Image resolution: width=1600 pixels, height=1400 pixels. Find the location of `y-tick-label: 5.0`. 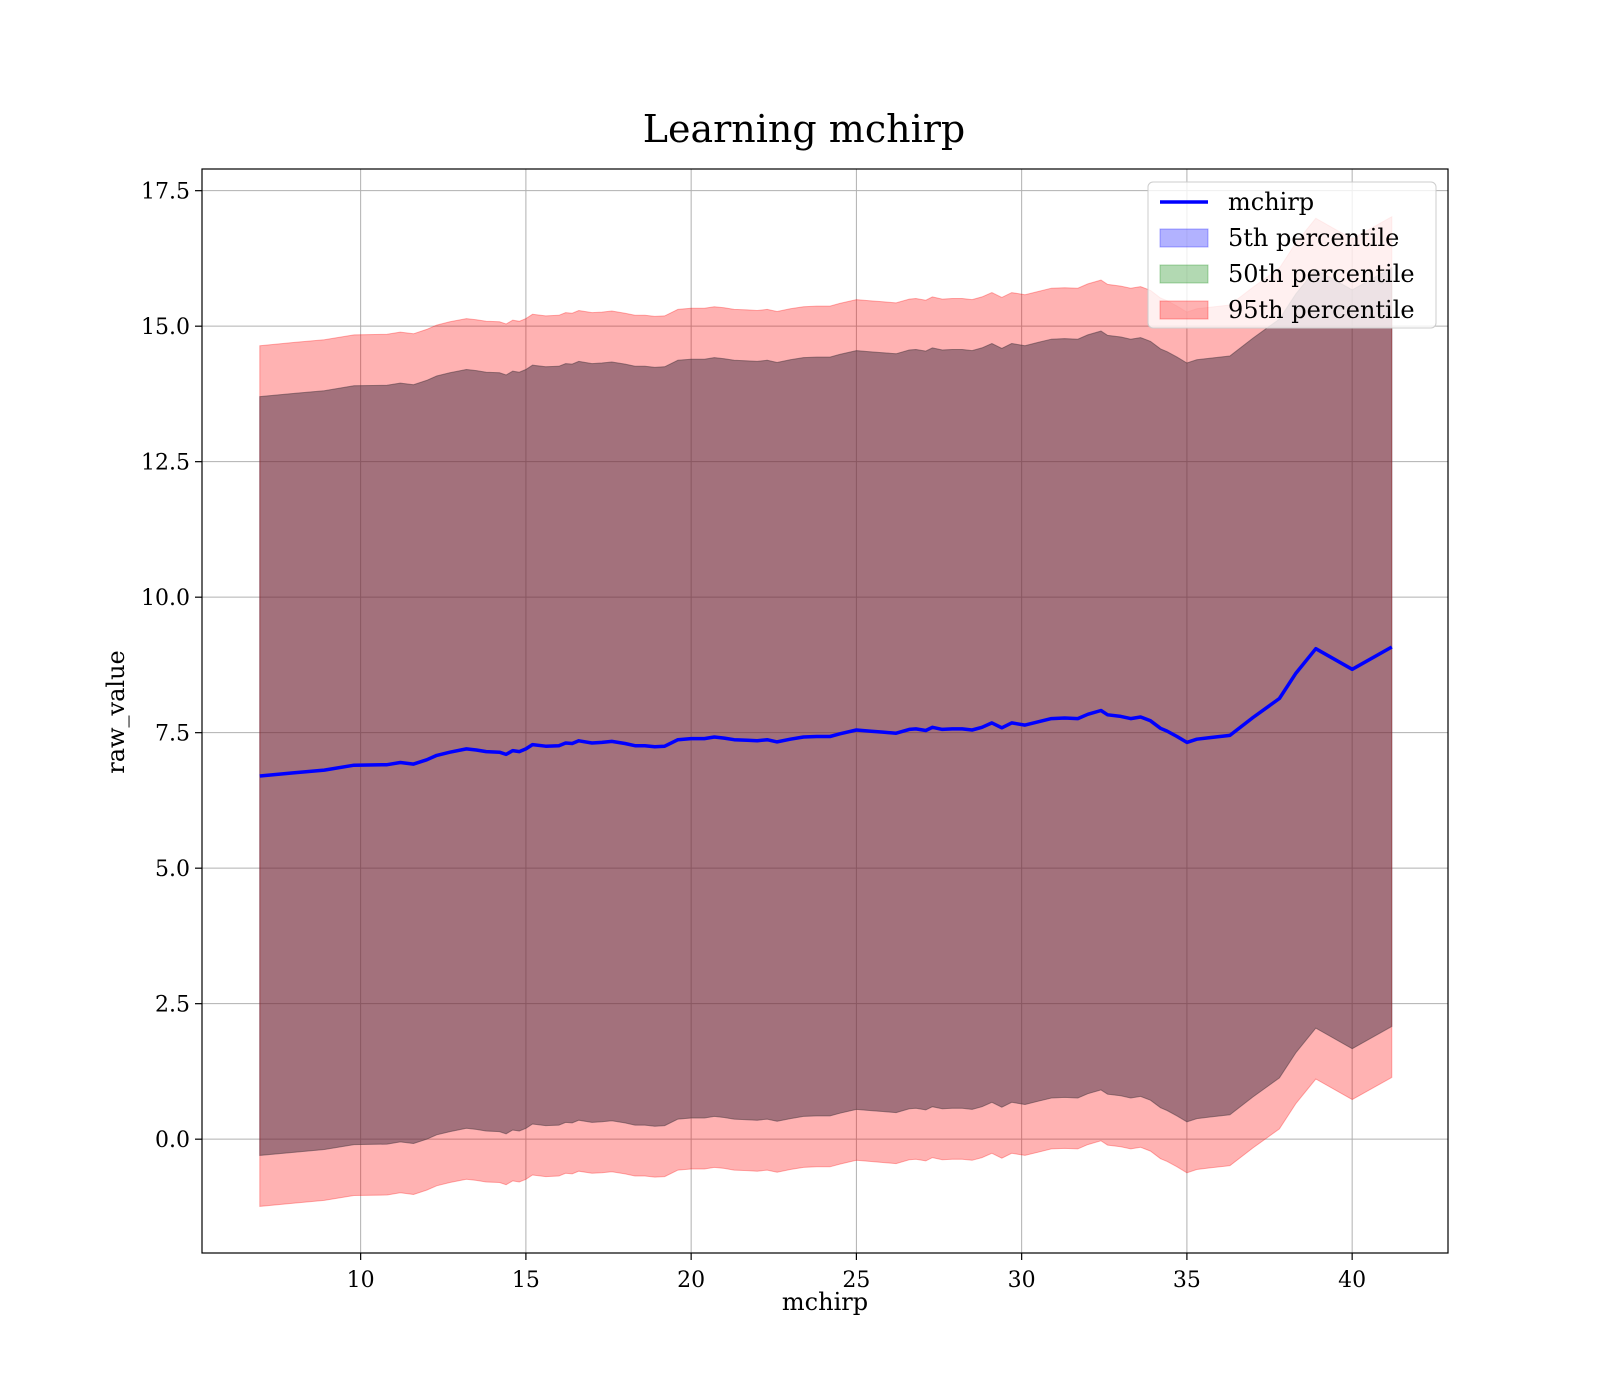

y-tick-label: 5.0 is located at coordinates (172, 869).